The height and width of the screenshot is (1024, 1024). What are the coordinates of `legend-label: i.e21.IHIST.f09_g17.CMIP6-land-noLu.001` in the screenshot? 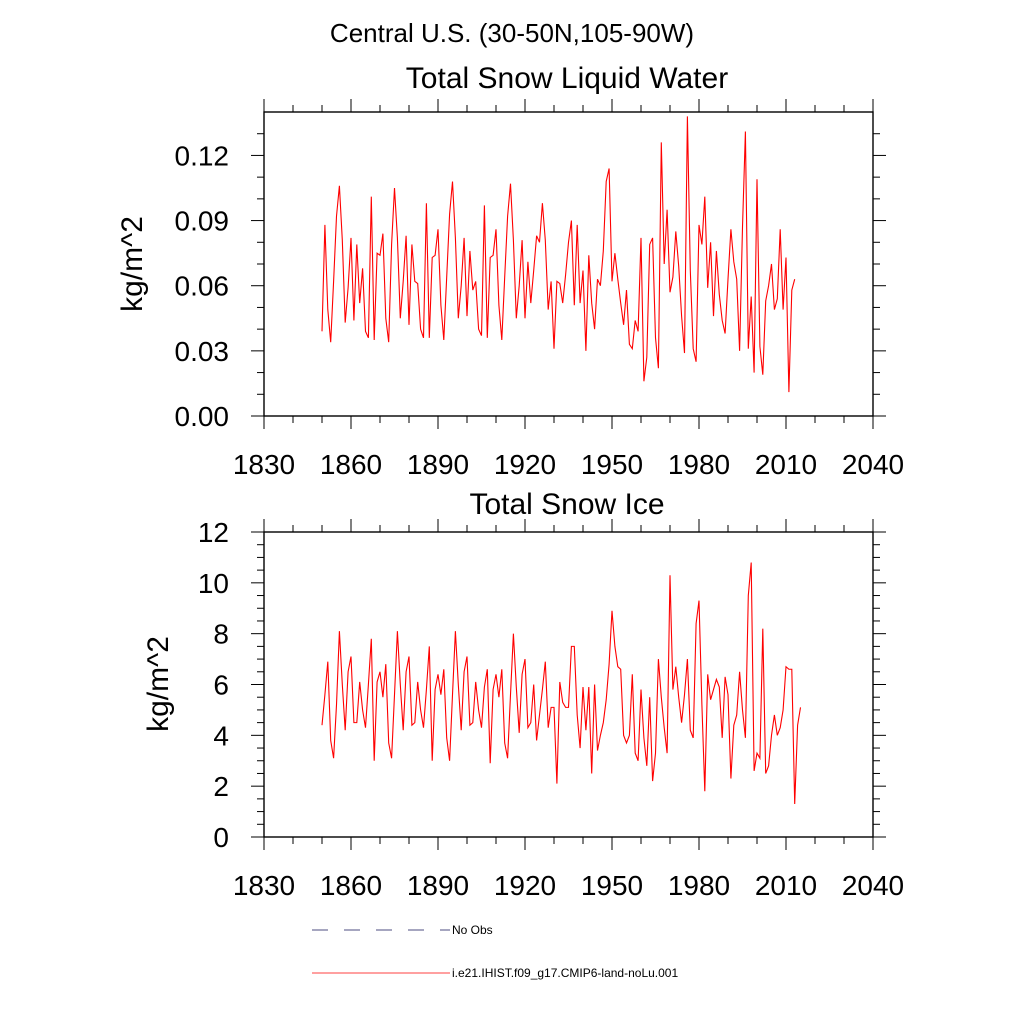 It's located at (565, 973).